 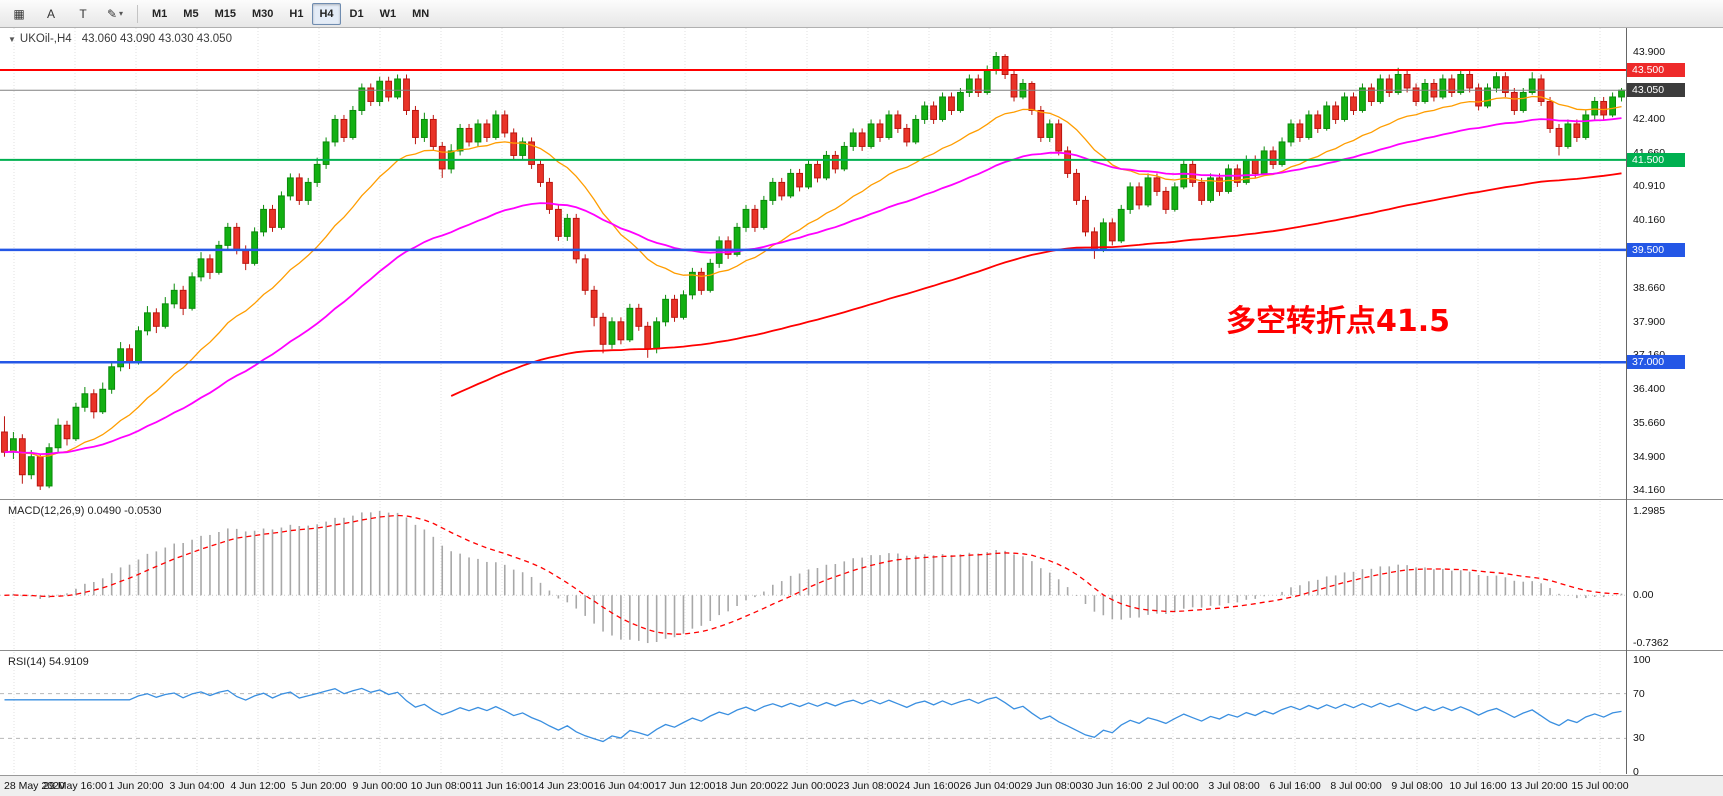 I want to click on draw-tool-button: ✎ ▾, so click(x=115, y=13).